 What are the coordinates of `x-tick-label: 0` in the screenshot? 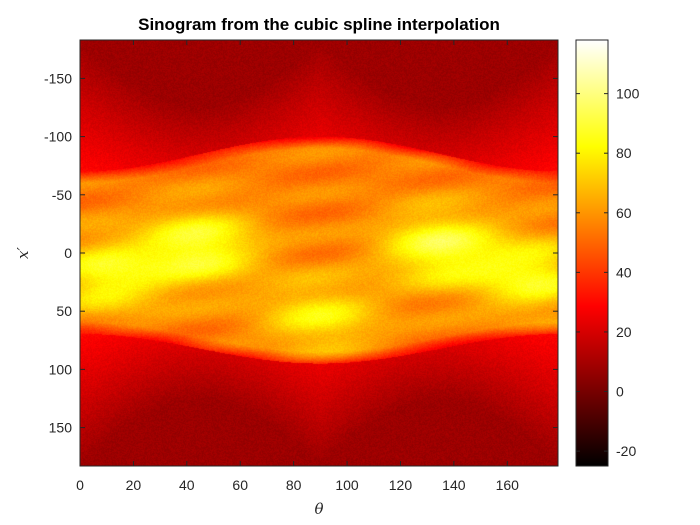 It's located at (80, 485).